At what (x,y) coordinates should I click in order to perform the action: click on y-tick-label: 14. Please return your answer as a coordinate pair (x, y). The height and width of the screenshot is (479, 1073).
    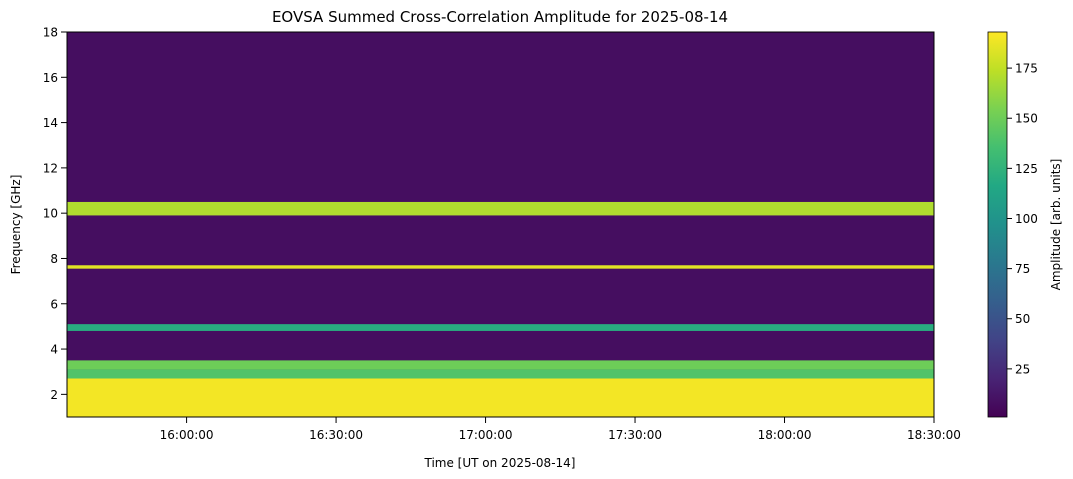
    Looking at the image, I should click on (50, 123).